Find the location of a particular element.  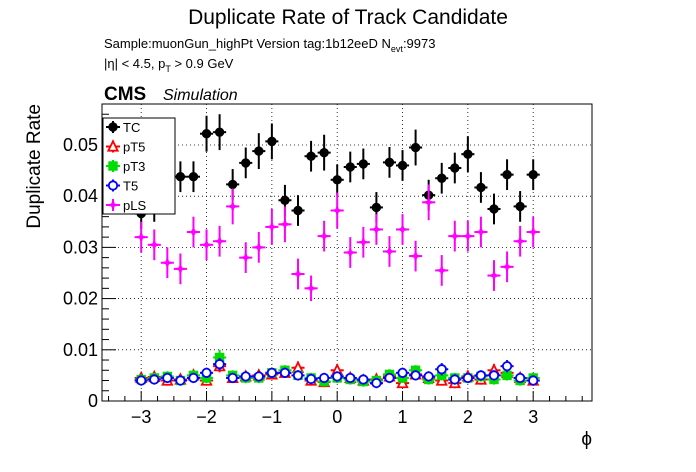

x-tick-label: −1 is located at coordinates (272, 417).